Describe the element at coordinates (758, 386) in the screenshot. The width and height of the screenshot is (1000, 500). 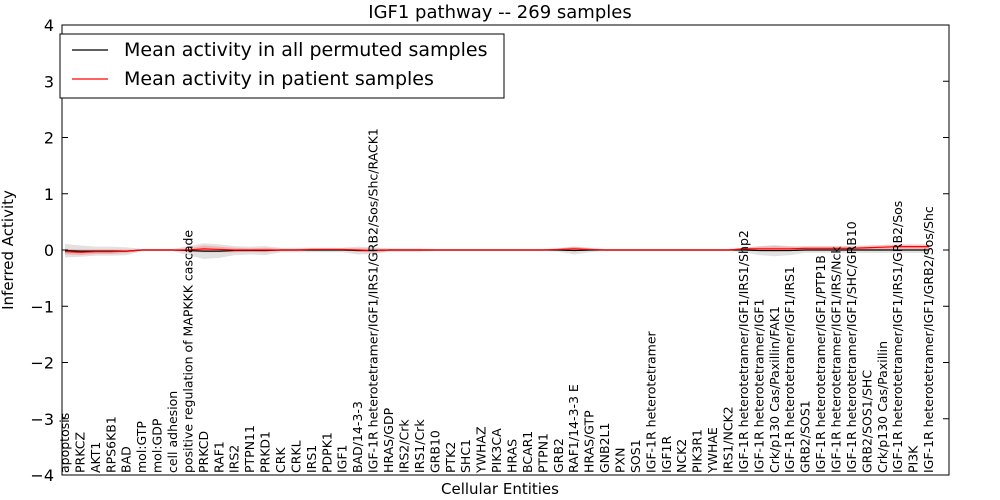
I see `x-tick-label: IGF-1R heterotetramer/IGF1` at that location.